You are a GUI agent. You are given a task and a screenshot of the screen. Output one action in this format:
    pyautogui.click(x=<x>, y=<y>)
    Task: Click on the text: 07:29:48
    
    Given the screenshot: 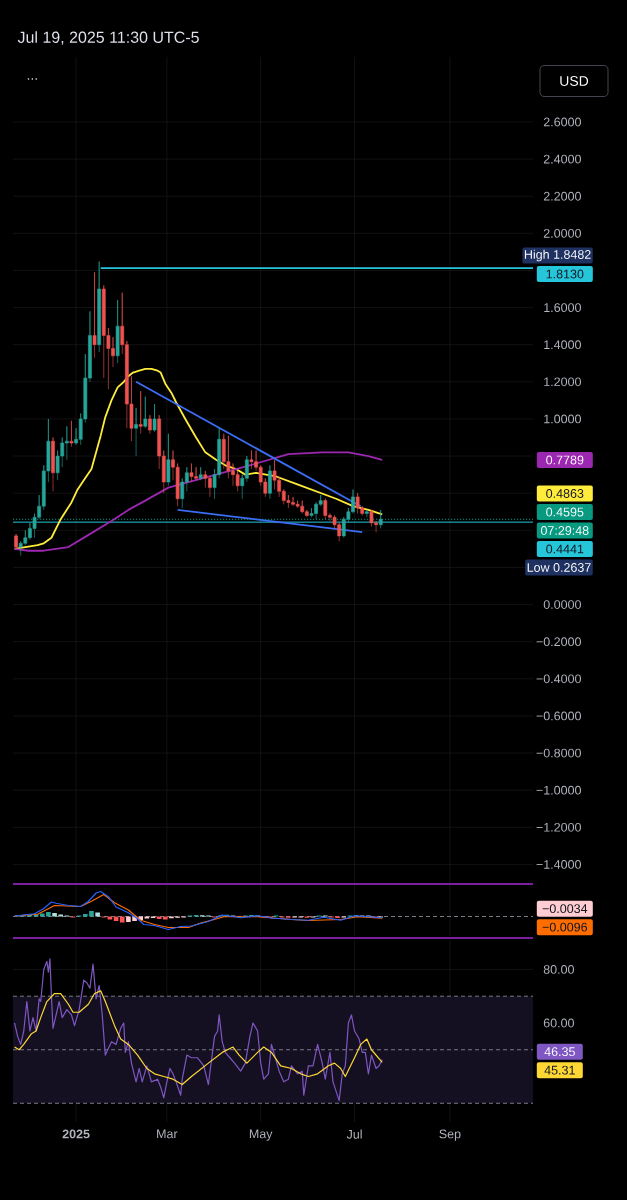 What is the action you would take?
    pyautogui.click(x=564, y=530)
    